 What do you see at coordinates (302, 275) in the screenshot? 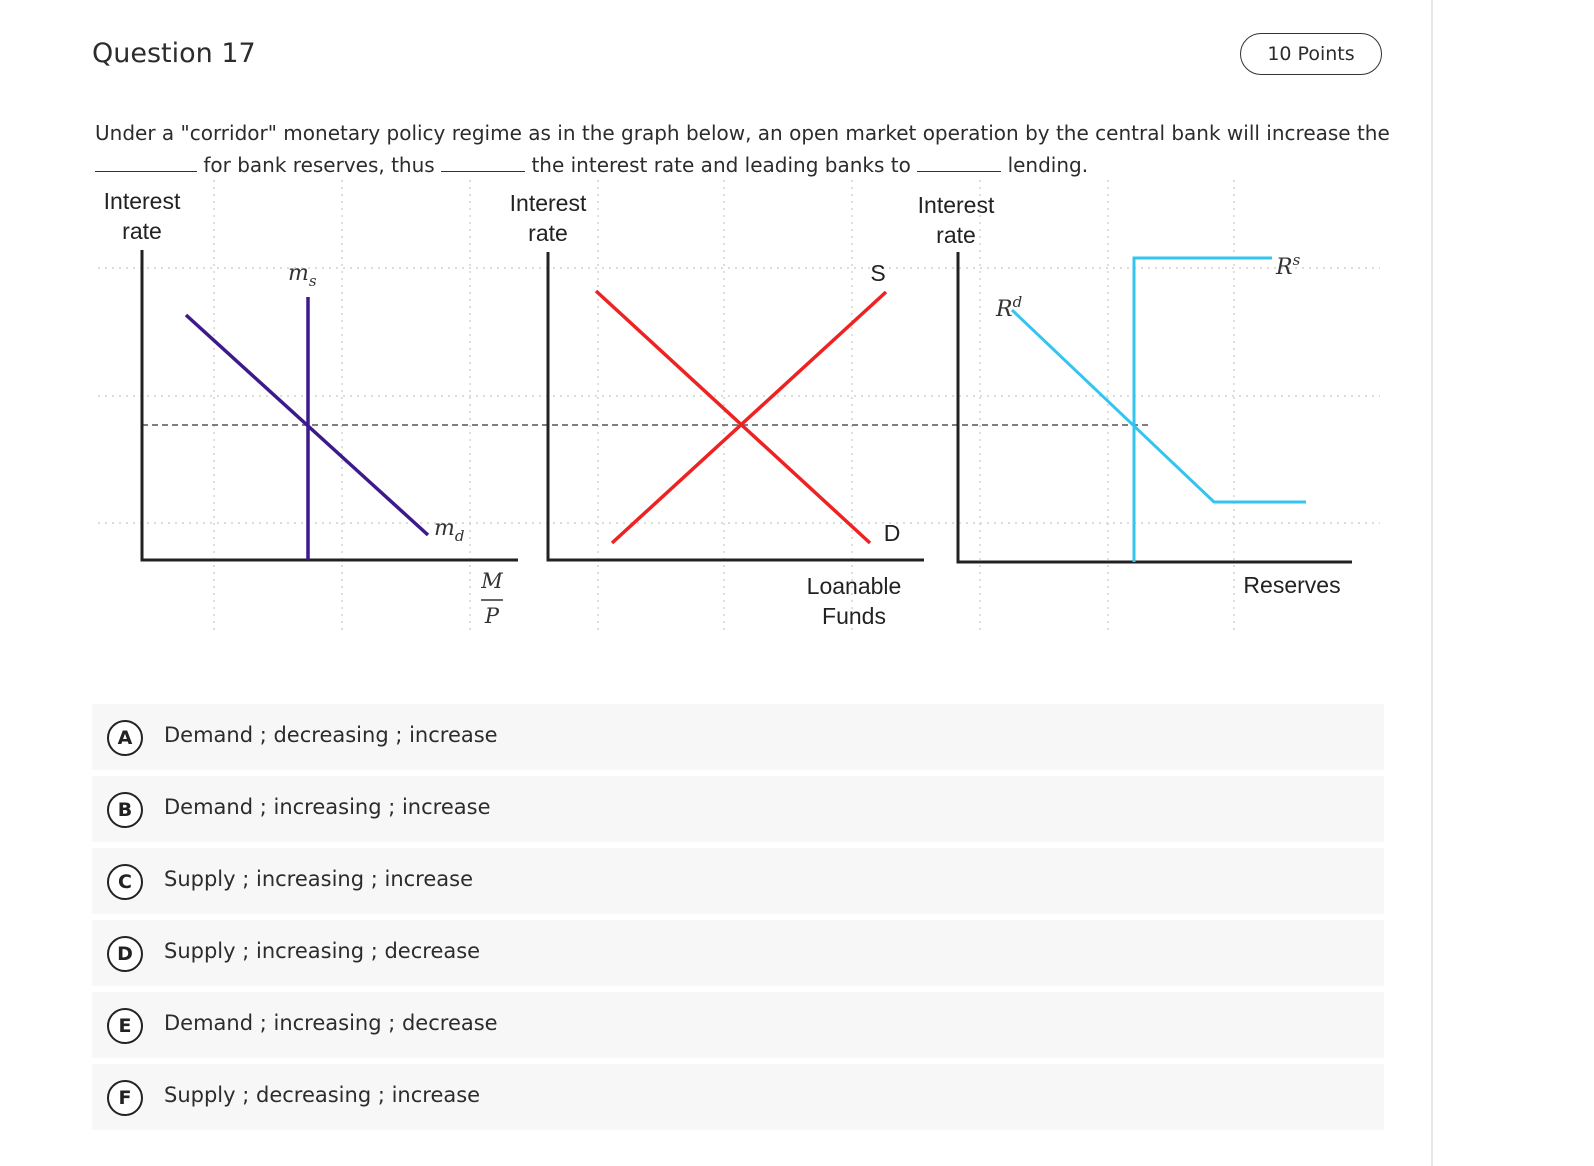
I see `money-supply-label: ms` at bounding box center [302, 275].